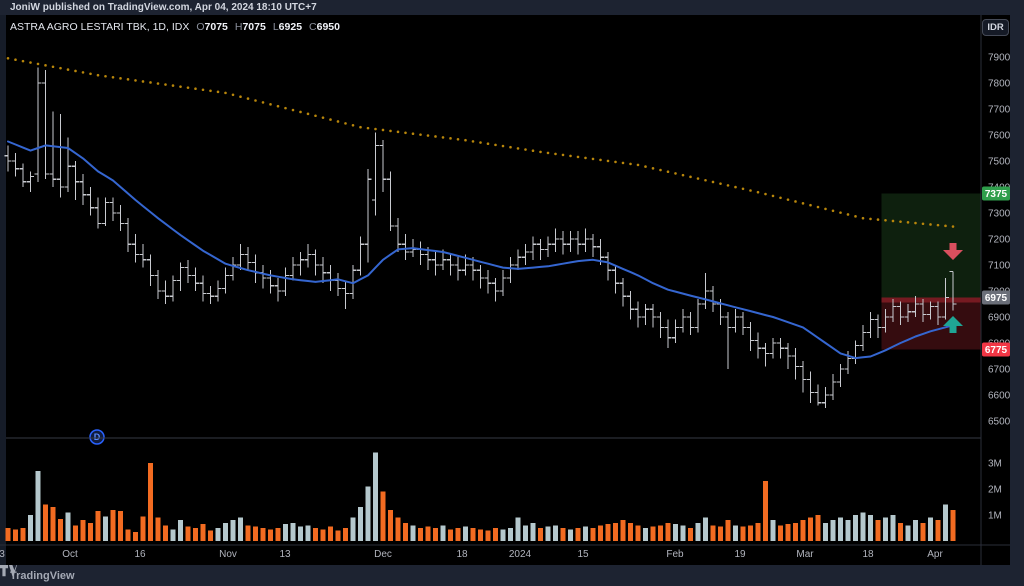 The height and width of the screenshot is (586, 1024). What do you see at coordinates (999, 84) in the screenshot?
I see `price-tick-label: 7800` at bounding box center [999, 84].